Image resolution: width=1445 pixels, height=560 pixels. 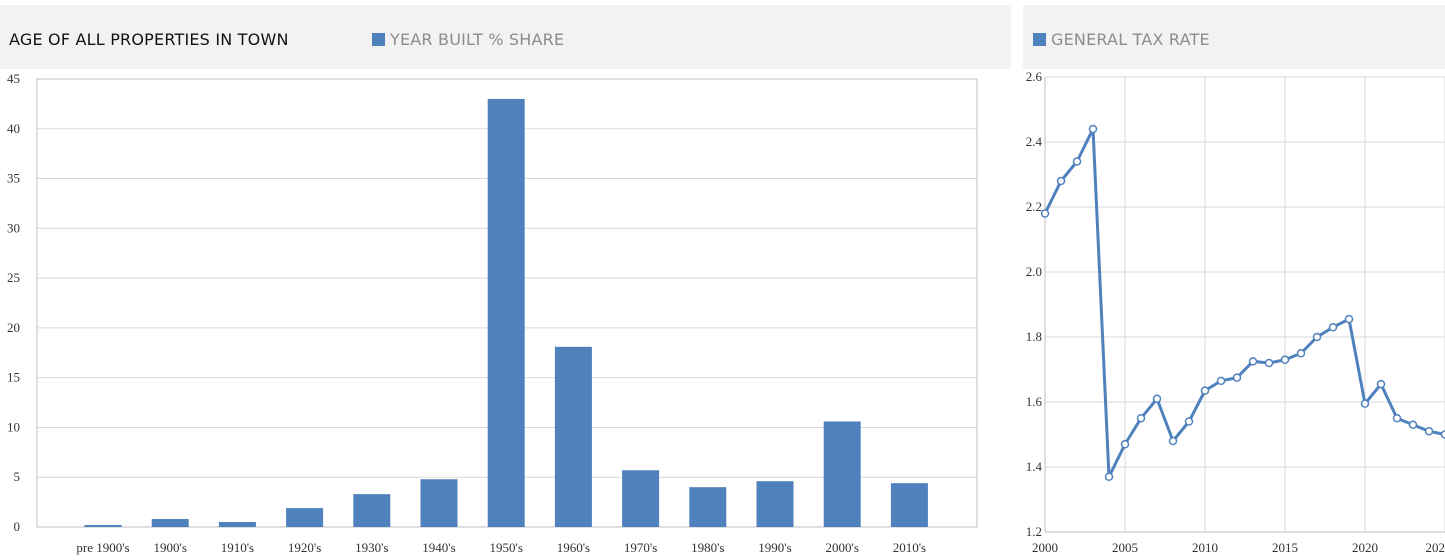 I want to click on line-y-tick-label: 2.4, so click(x=1034, y=141).